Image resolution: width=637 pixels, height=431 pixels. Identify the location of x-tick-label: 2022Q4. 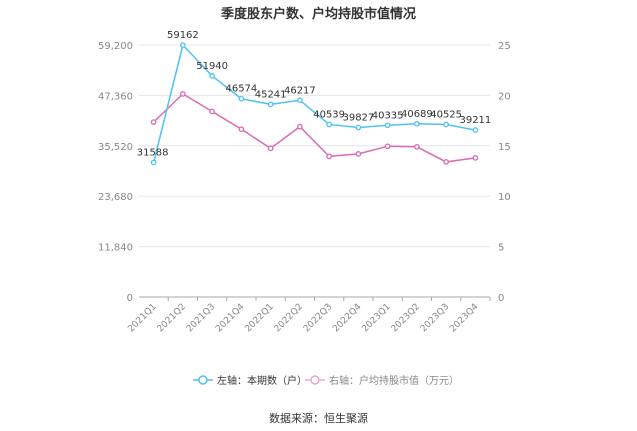
(347, 318).